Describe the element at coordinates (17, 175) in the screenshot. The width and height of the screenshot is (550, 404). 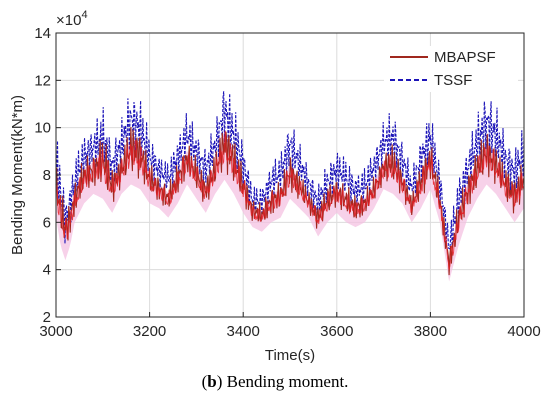
I see `y-axis-label: Bending Moment(kN*m)` at that location.